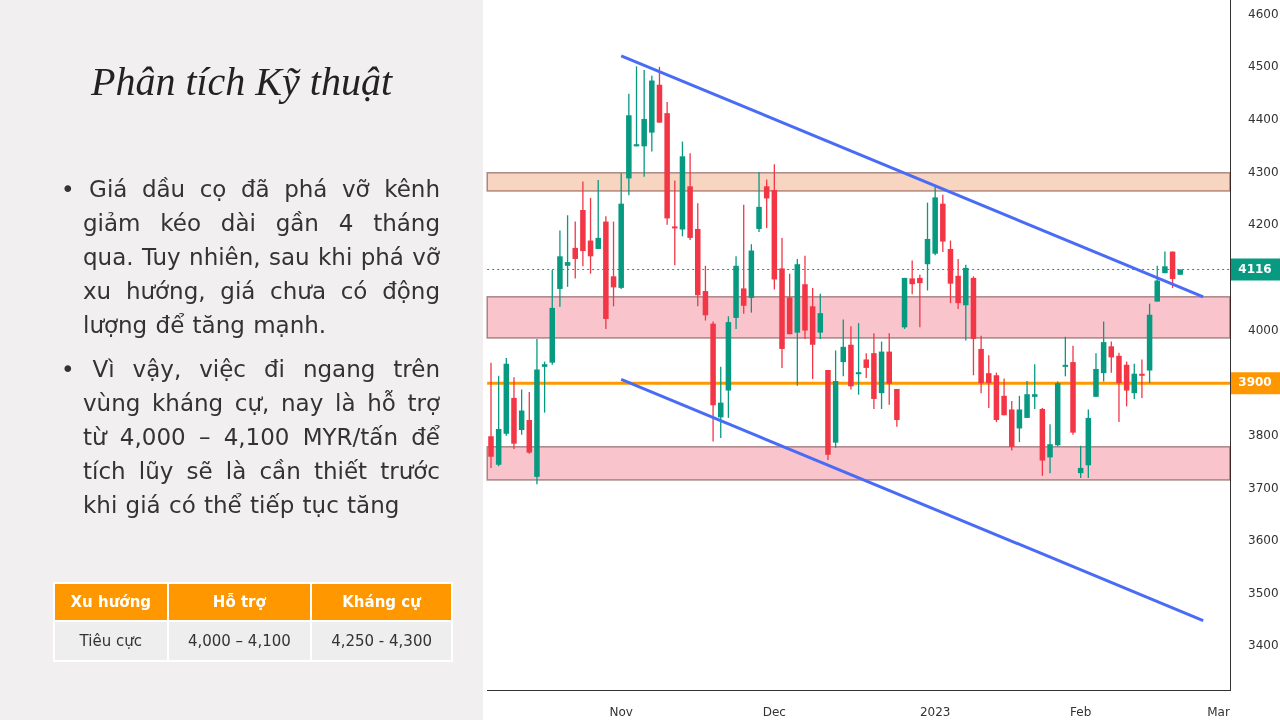  What do you see at coordinates (1263, 171) in the screenshot?
I see `y-tick-label: 4300` at bounding box center [1263, 171].